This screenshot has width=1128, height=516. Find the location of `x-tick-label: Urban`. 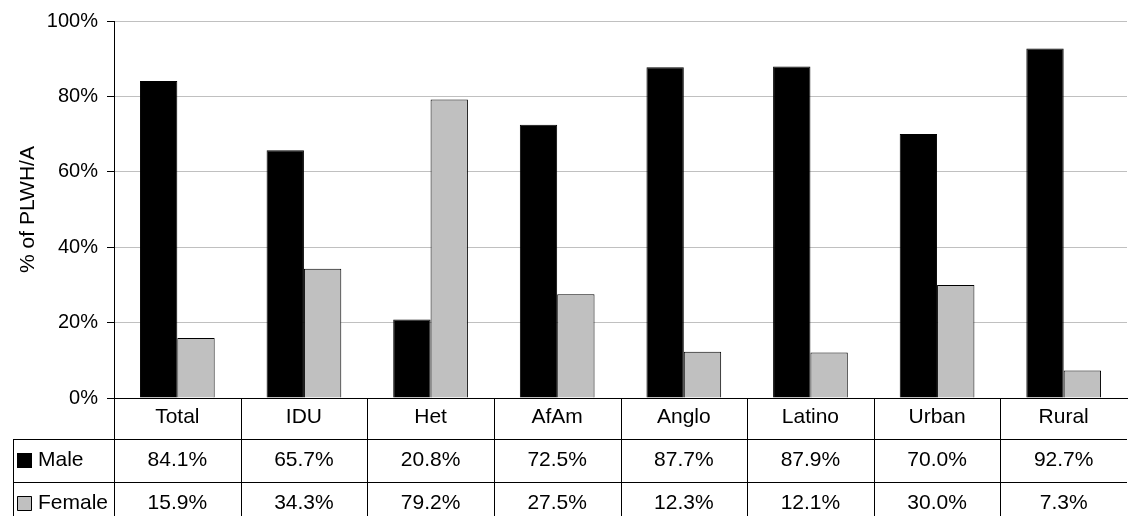

x-tick-label: Urban is located at coordinates (937, 415).